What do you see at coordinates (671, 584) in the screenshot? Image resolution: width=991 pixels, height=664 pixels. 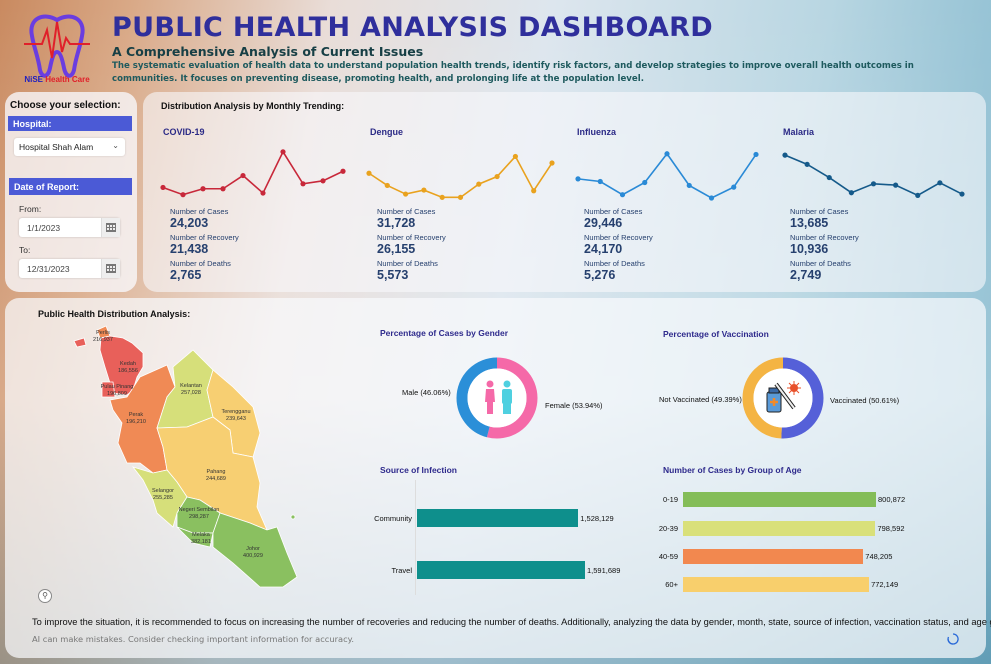 I see `age-category-label: 60+` at bounding box center [671, 584].